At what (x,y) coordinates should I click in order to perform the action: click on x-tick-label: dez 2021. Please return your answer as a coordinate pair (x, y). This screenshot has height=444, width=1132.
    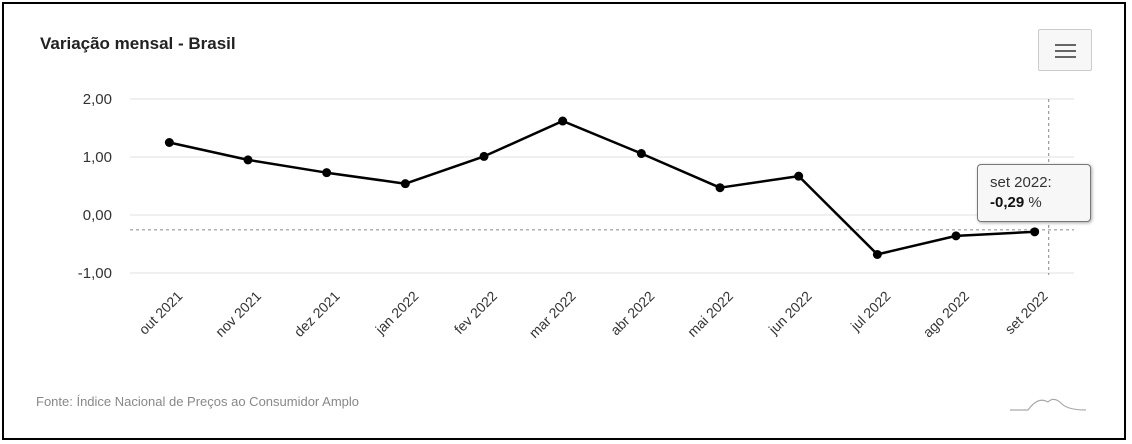
    Looking at the image, I should click on (317, 314).